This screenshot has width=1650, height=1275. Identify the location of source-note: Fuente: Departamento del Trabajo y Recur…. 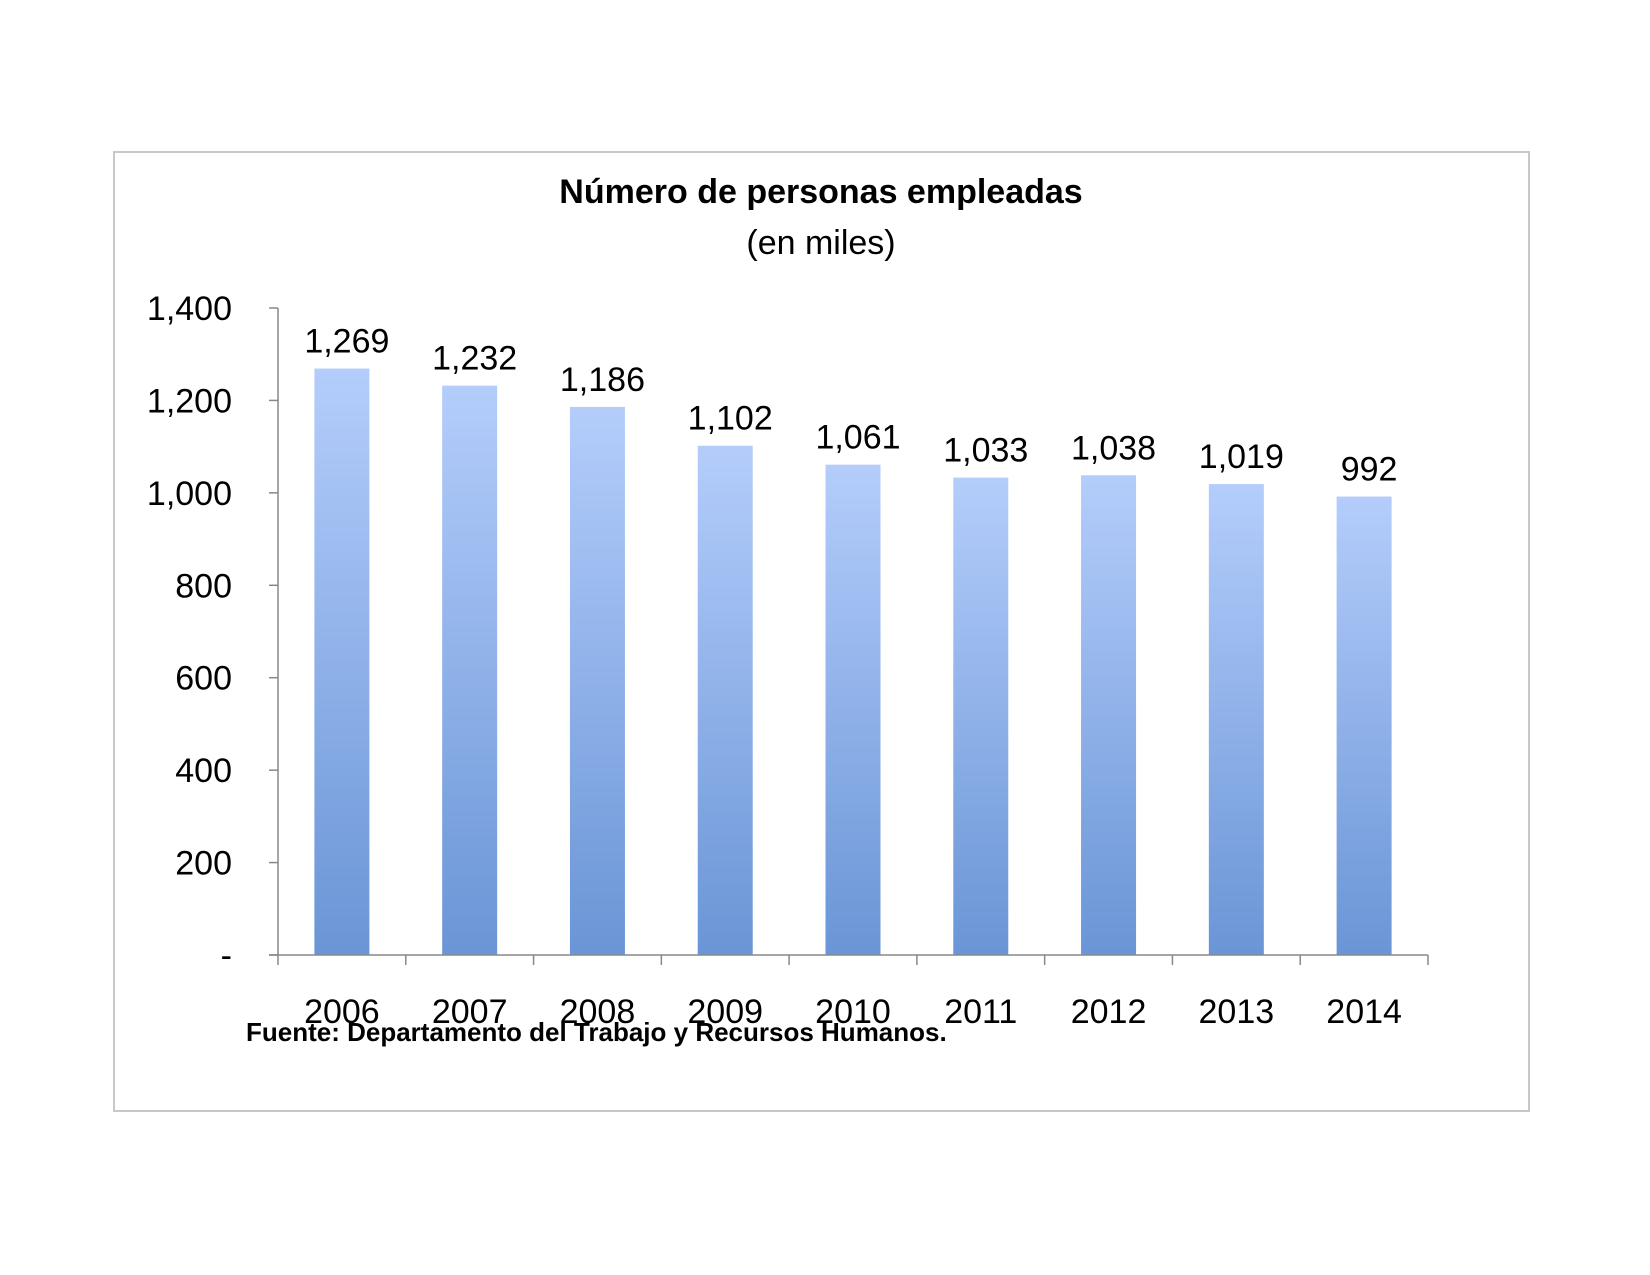
(596, 1032).